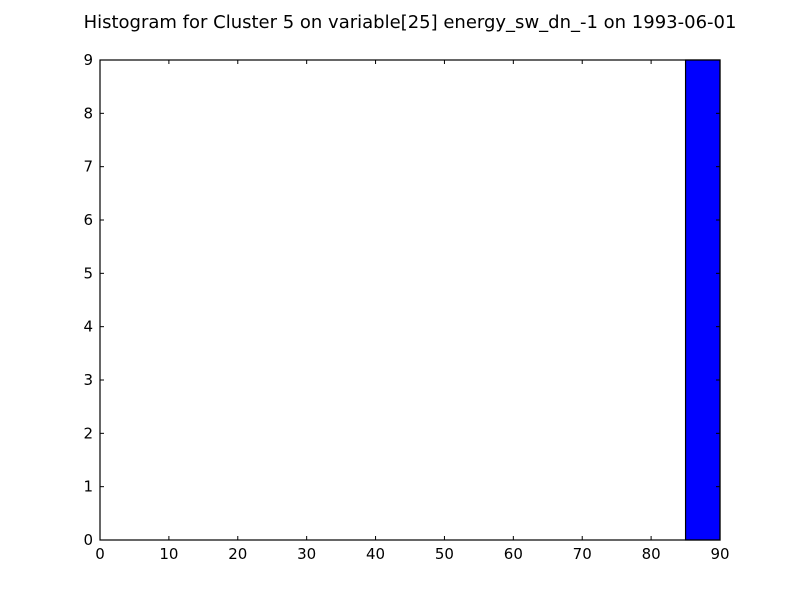  Describe the element at coordinates (88, 540) in the screenshot. I see `y-tick-label: 0` at that location.